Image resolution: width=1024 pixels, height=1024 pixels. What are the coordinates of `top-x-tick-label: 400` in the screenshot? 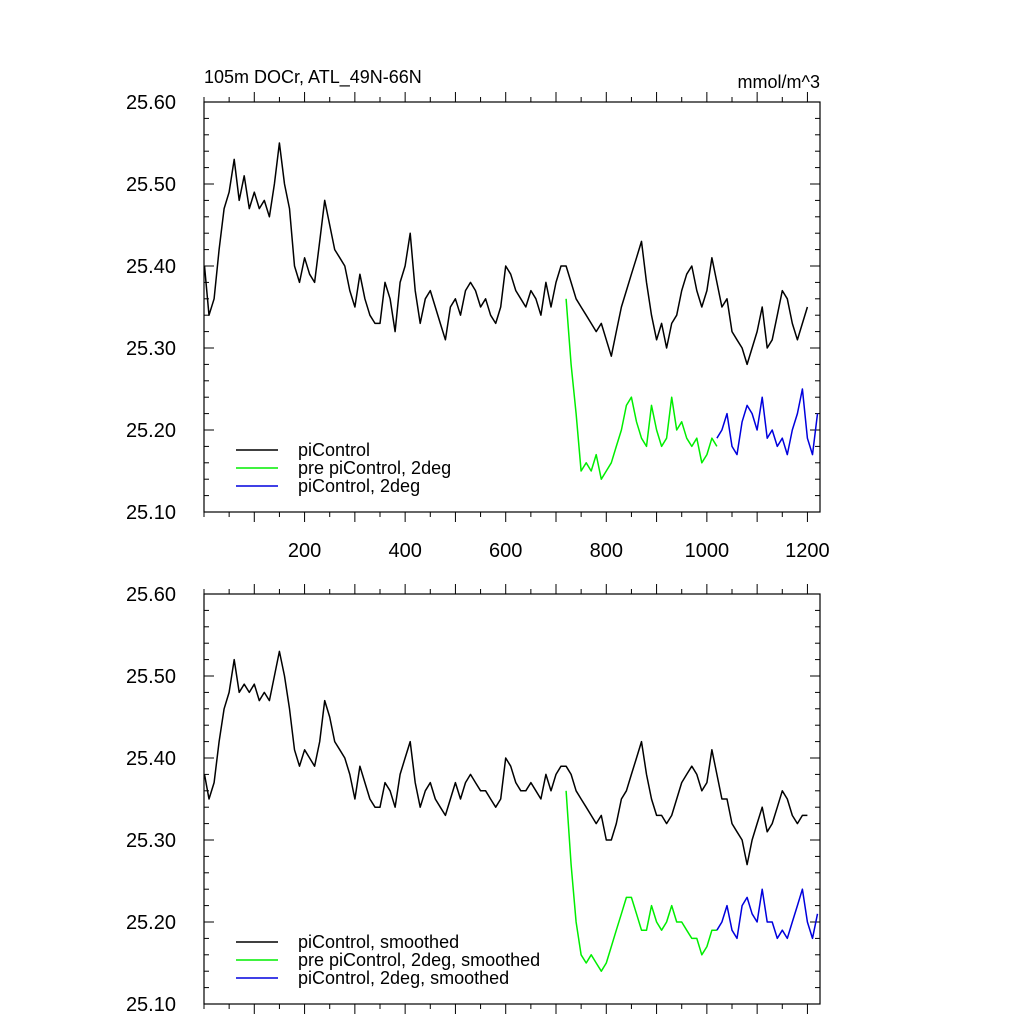 It's located at (404, 551).